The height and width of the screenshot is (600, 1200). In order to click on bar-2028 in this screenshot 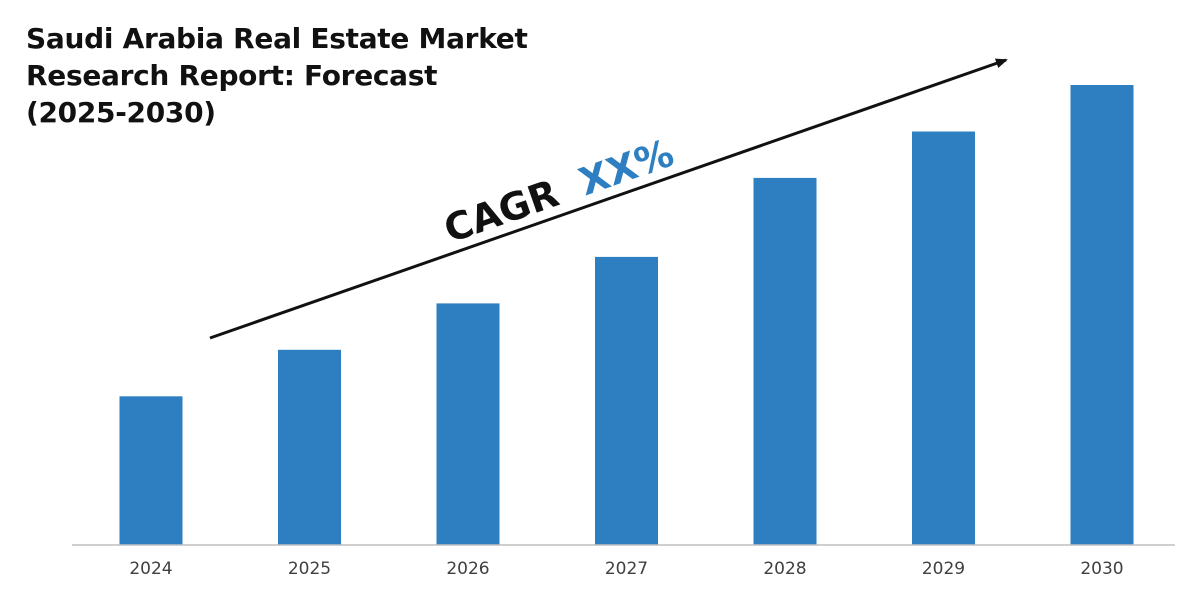, I will do `click(785, 361)`.